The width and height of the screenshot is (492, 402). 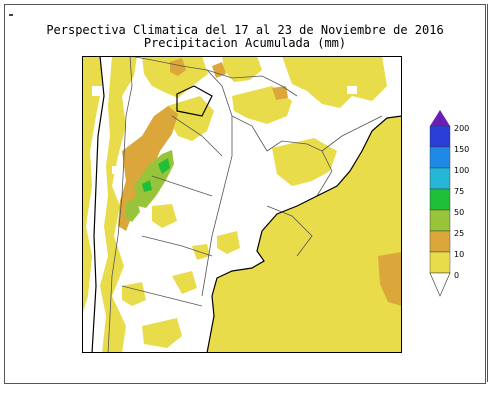 I want to click on scale-label-50: 50, so click(x=459, y=212).